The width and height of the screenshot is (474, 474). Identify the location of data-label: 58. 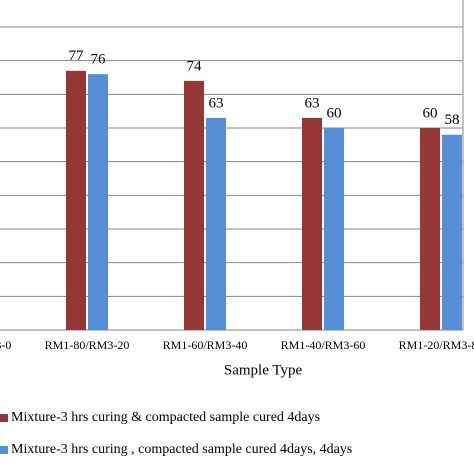
(452, 120).